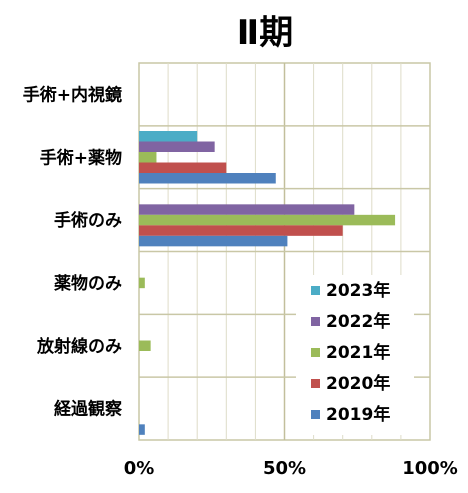 The height and width of the screenshot is (493, 468). What do you see at coordinates (358, 321) in the screenshot?
I see `legend-label: 2022年` at bounding box center [358, 321].